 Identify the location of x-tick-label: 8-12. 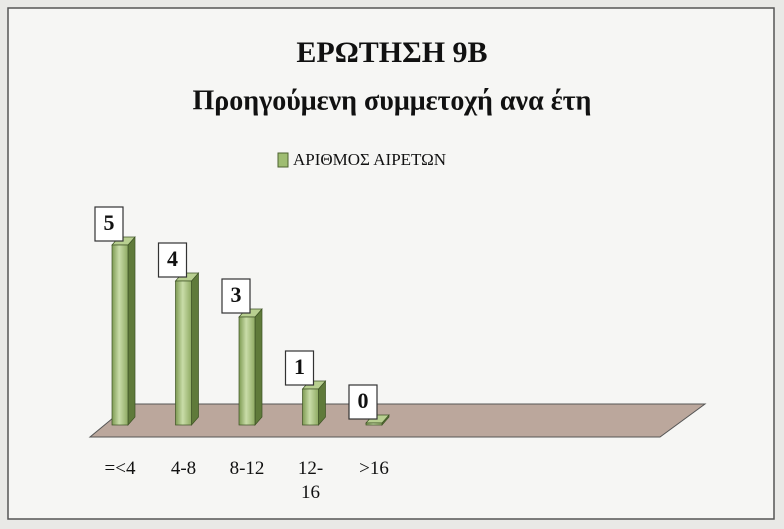
(247, 468).